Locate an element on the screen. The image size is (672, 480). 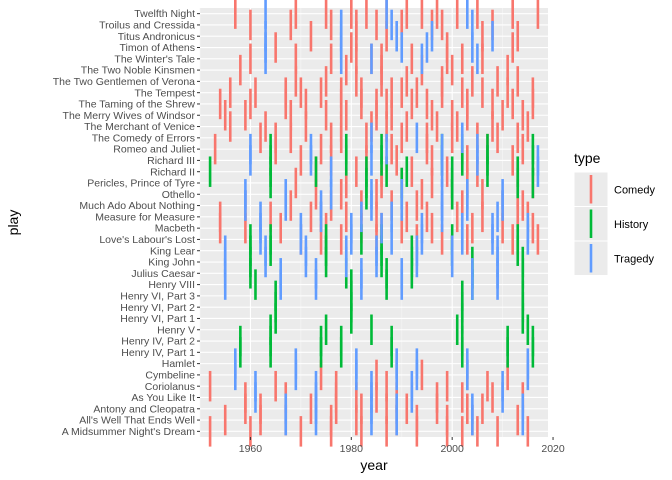
y-axis-title: play is located at coordinates (13, 223).